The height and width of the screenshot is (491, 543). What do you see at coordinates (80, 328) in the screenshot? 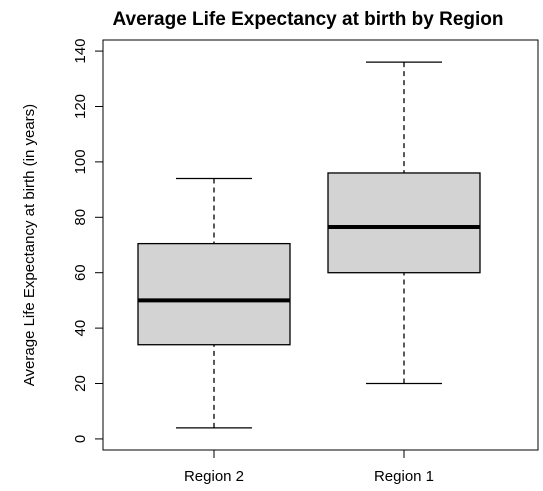
I see `y-tick-label: 40` at bounding box center [80, 328].